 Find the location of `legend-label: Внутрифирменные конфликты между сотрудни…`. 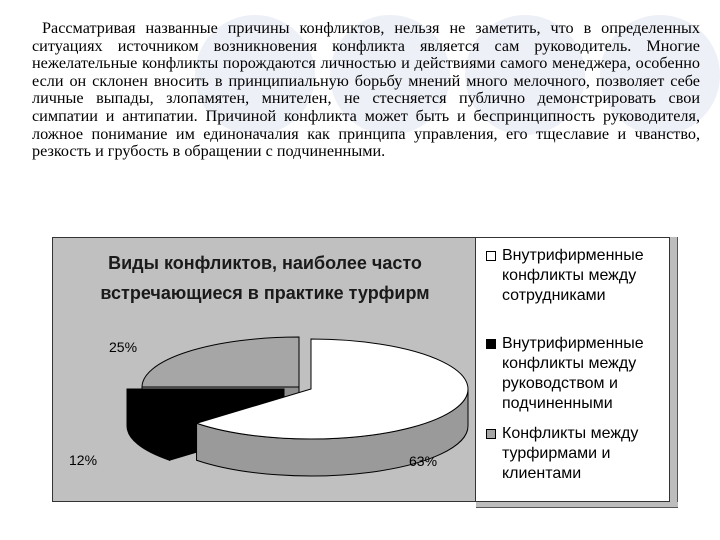

legend-label: Внутрифирменные конфликты между сотрудни… is located at coordinates (573, 275).